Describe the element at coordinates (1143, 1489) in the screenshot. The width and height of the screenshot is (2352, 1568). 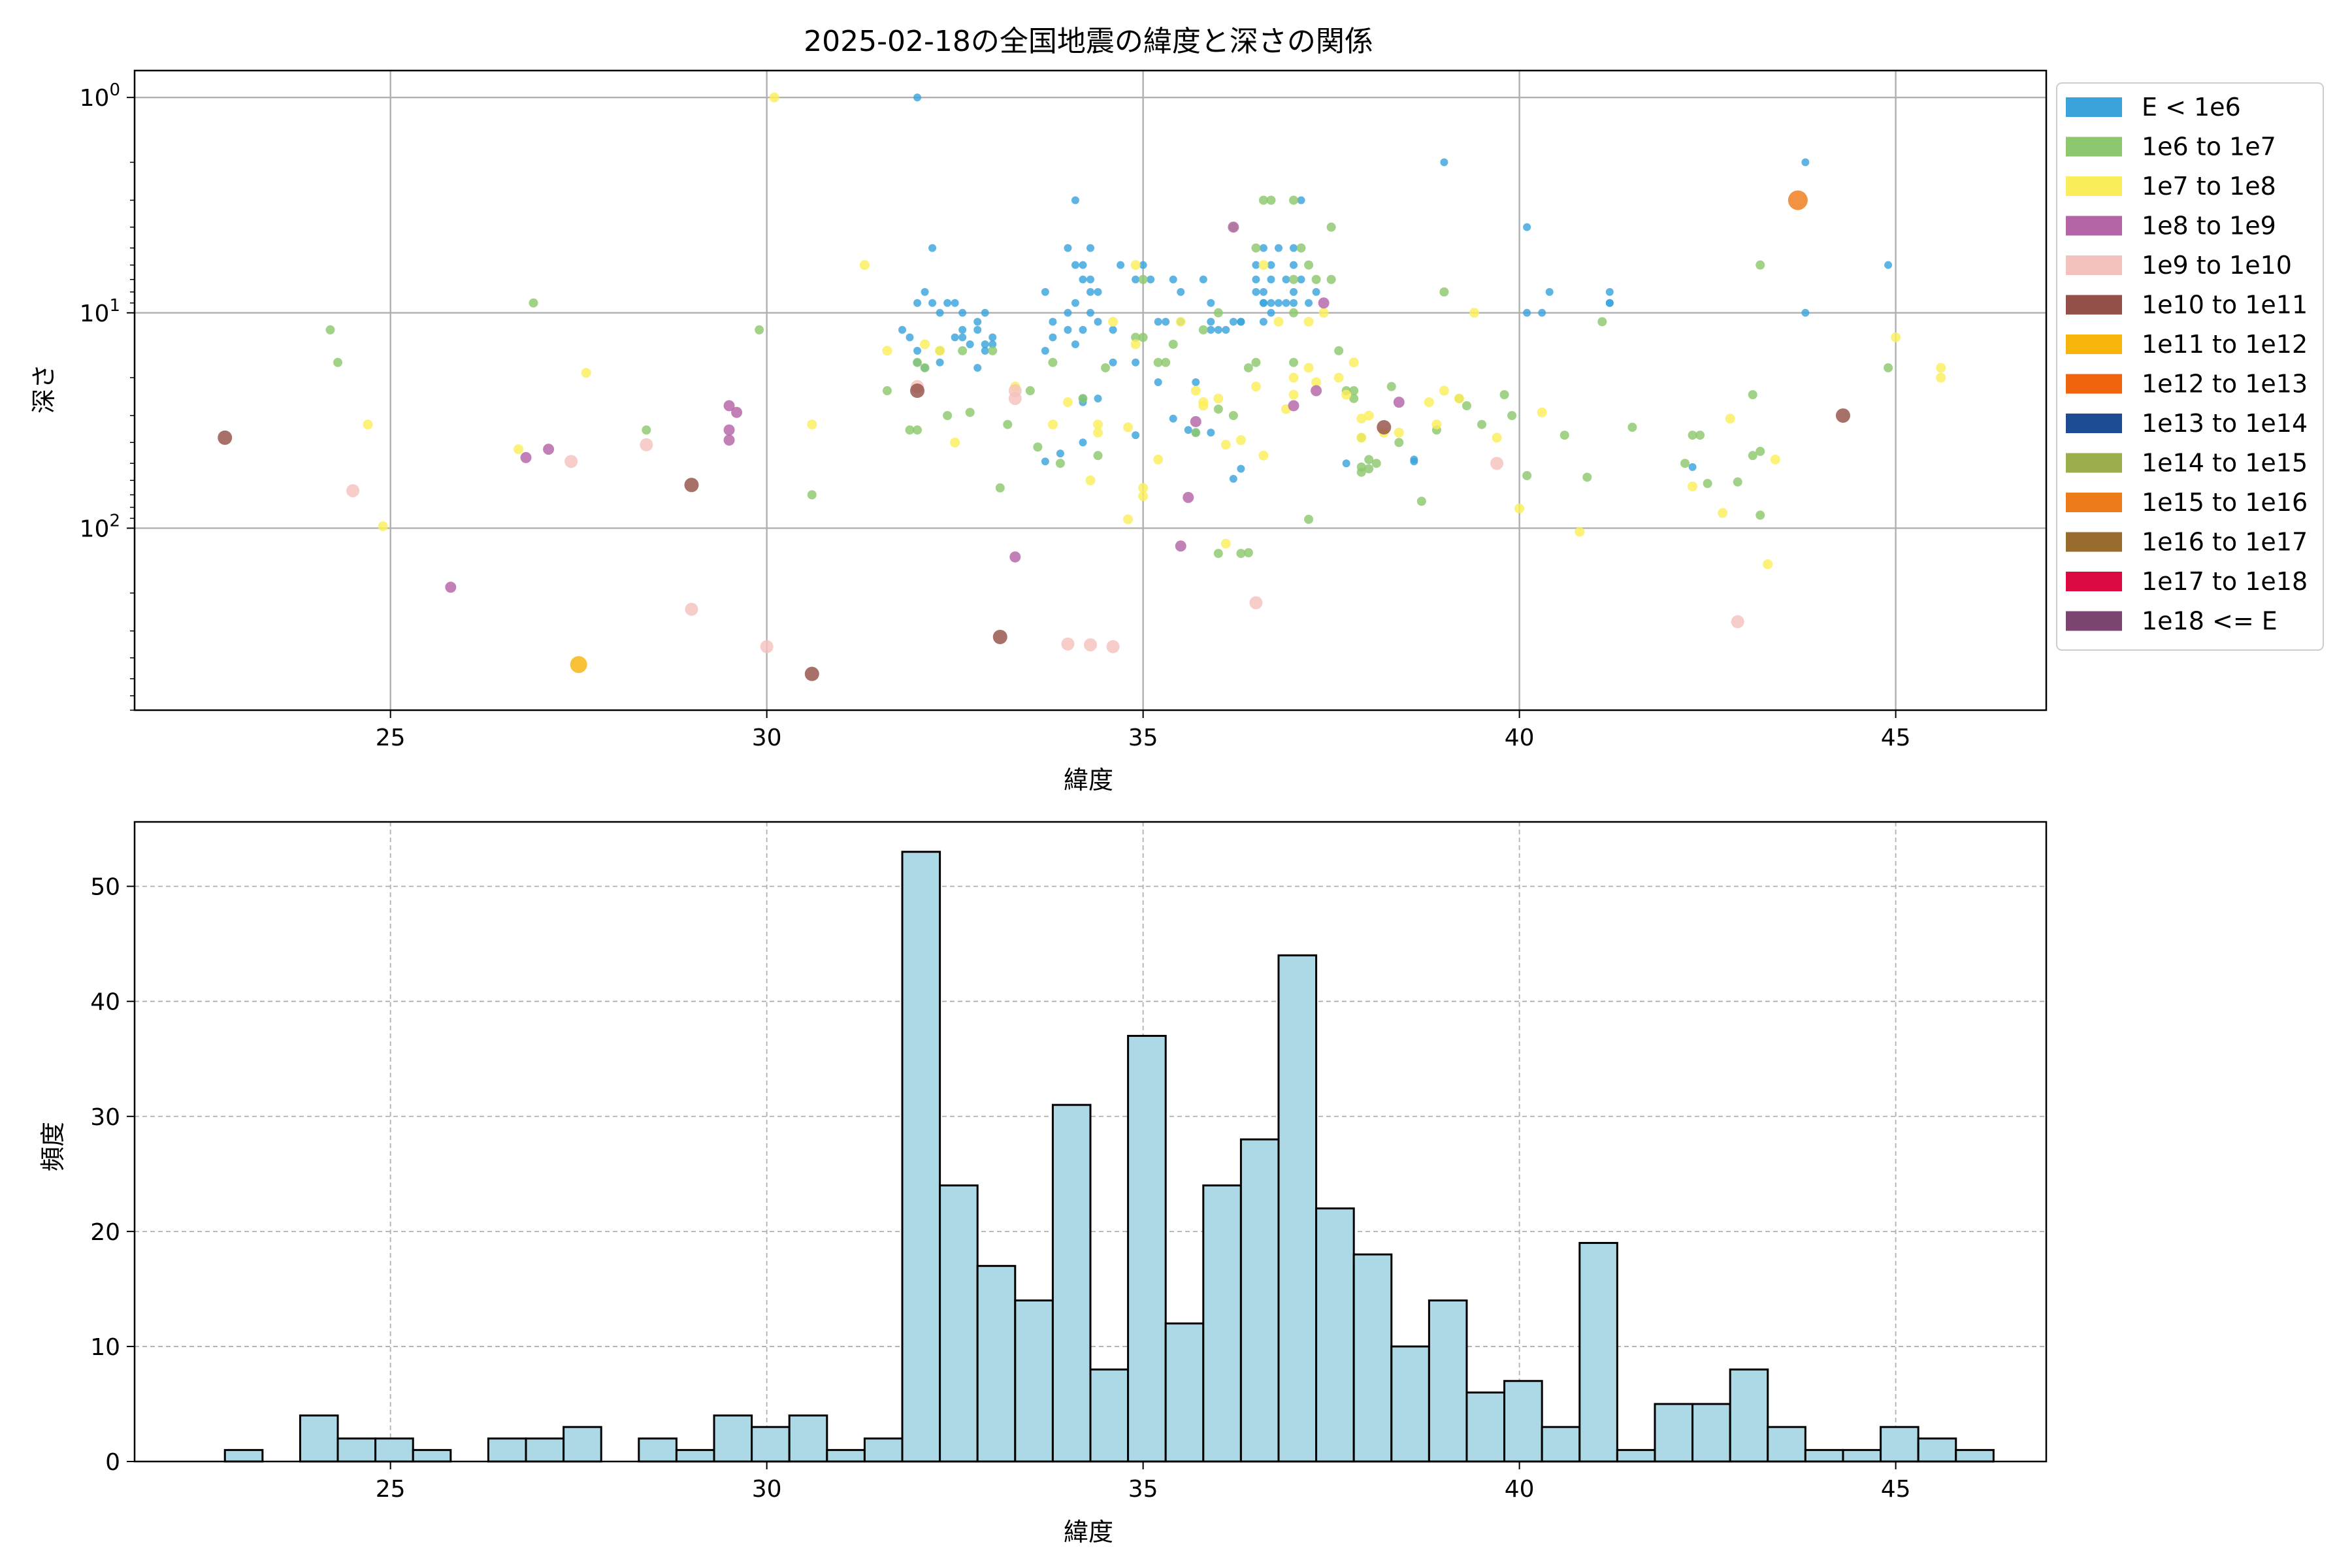
I see `histogram-x-tick-label: 35` at that location.